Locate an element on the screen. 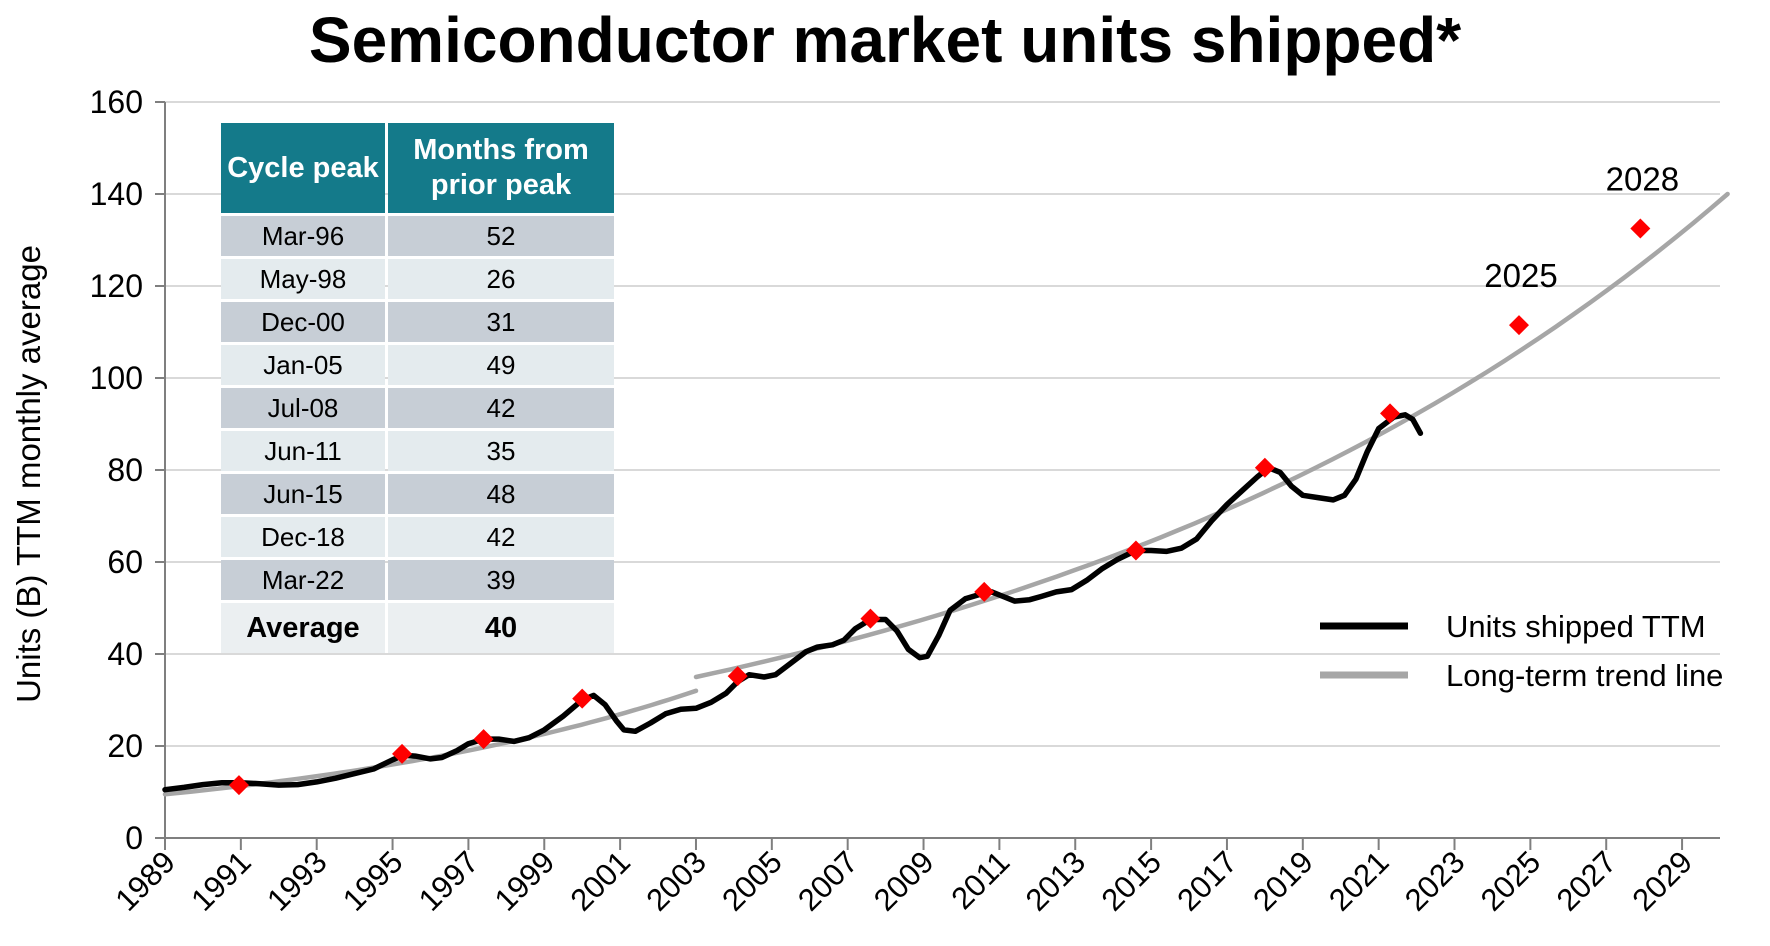 This screenshot has height=946, width=1770. x-tick-label: 2013 is located at coordinates (1056, 881).